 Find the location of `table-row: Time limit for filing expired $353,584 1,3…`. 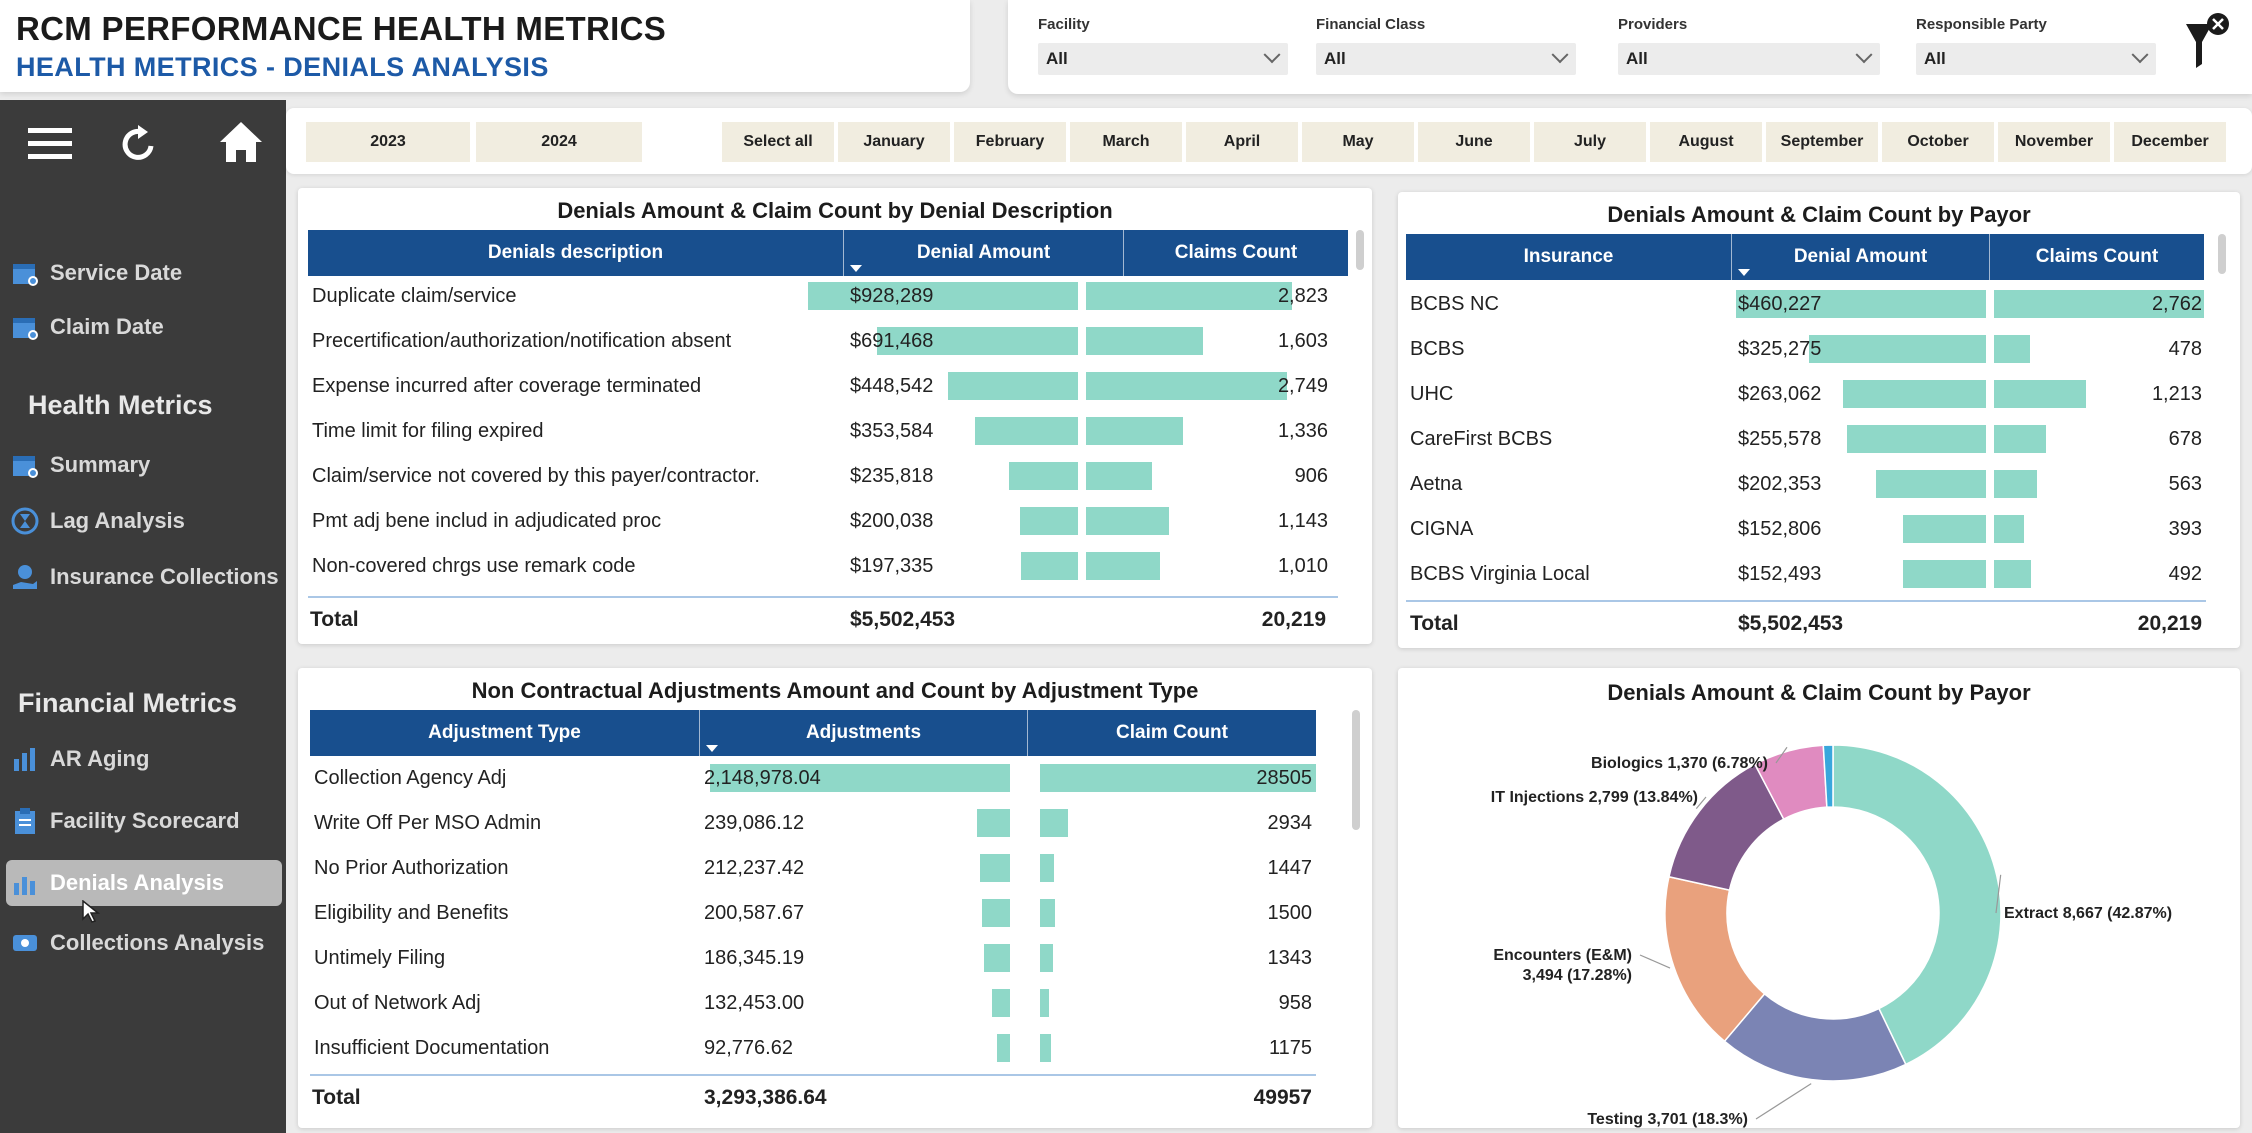

table-row: Time limit for filing expired $353,584 1,3… is located at coordinates (824, 431).